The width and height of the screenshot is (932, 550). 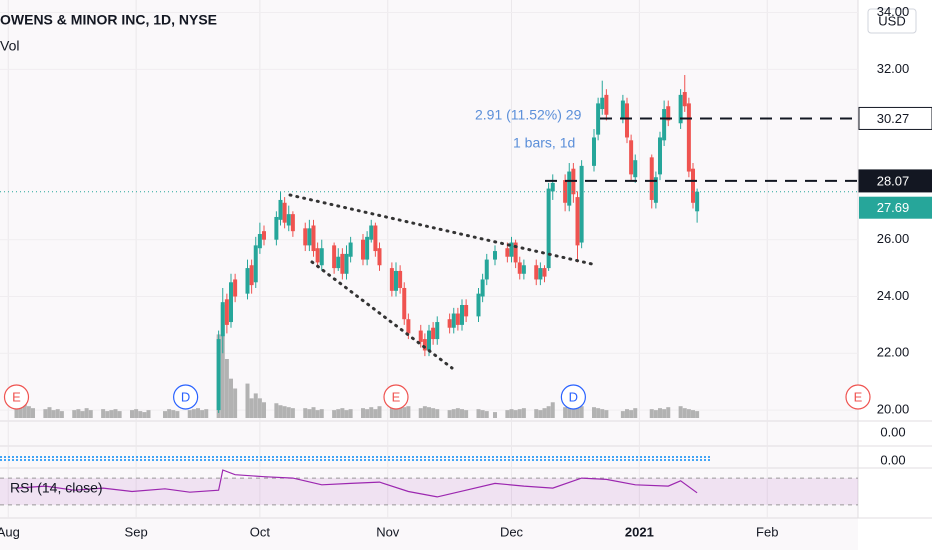 What do you see at coordinates (892, 459) in the screenshot?
I see `indicator-tick-label: 0.00` at bounding box center [892, 459].